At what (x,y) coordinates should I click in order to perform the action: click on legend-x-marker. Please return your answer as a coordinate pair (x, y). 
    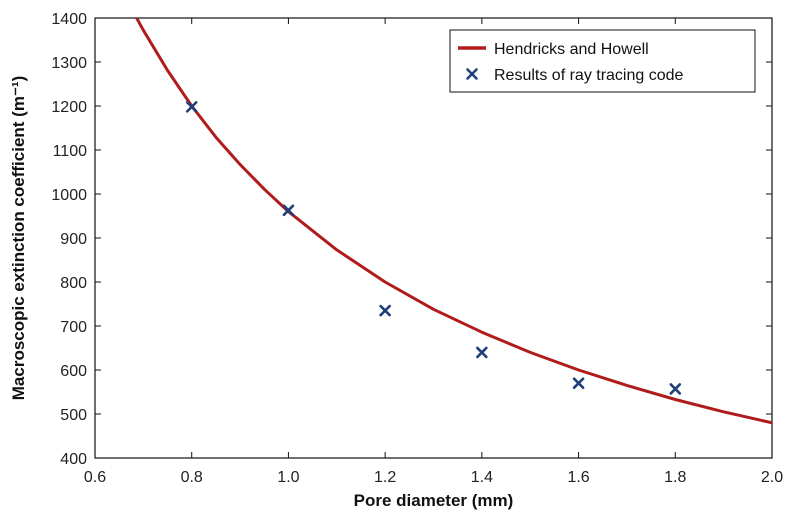
    Looking at the image, I should click on (472, 74).